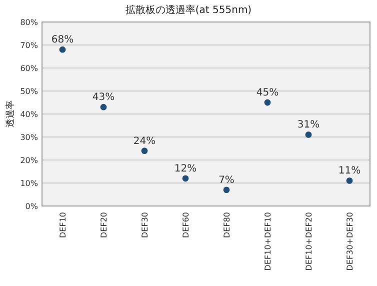 This screenshot has width=377, height=286. Describe the element at coordinates (103, 98) in the screenshot. I see `data-label: 43%` at that location.